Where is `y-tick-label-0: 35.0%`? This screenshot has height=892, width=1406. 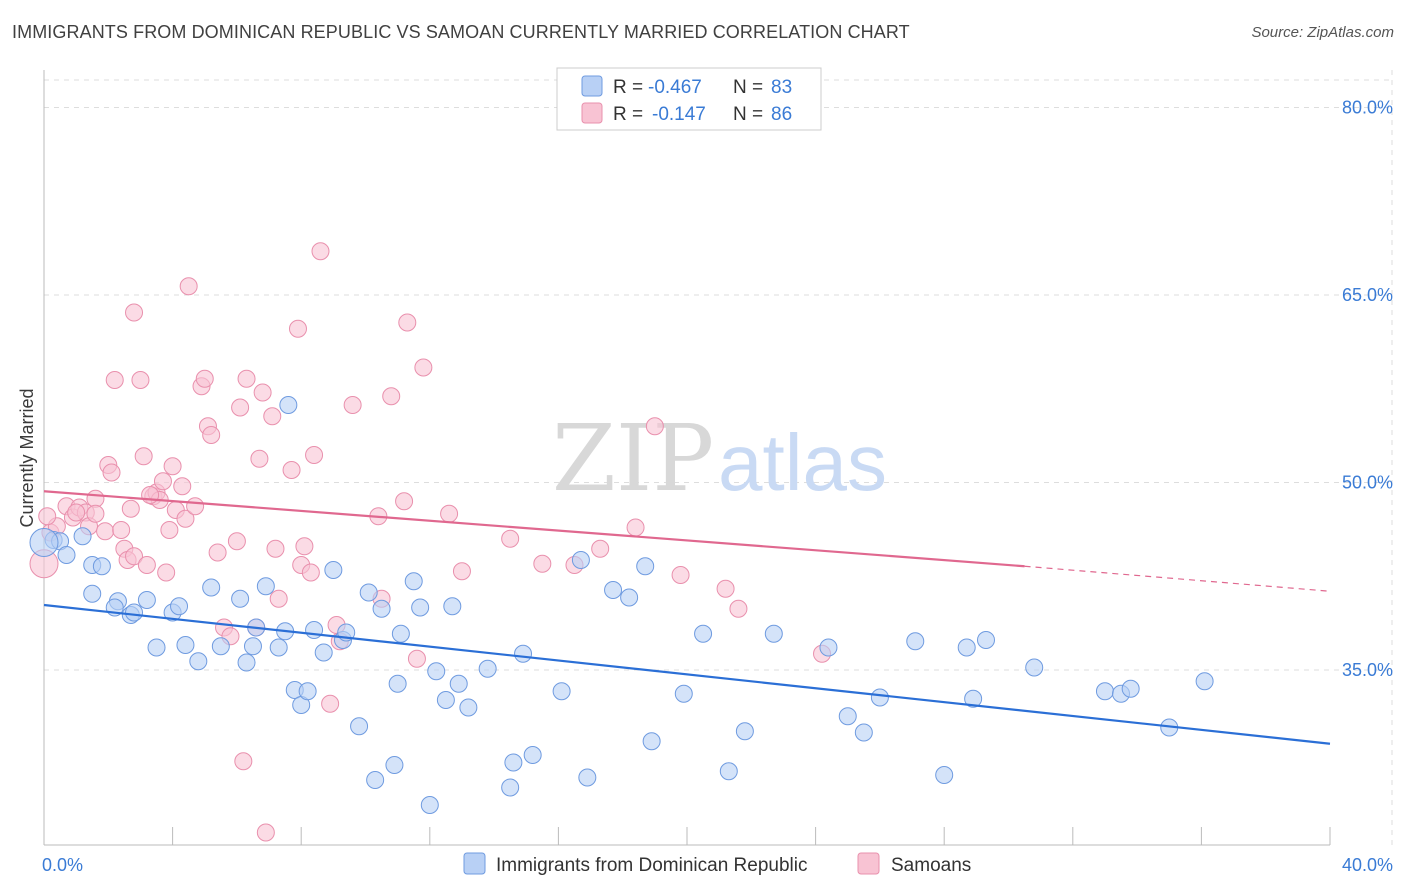 y-tick-label-0: 35.0% is located at coordinates (1367, 670).